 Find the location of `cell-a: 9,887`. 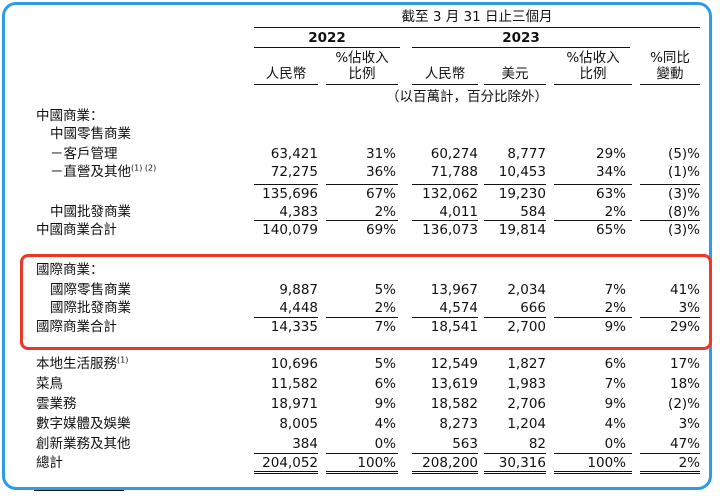

cell-a: 9,887 is located at coordinates (298, 290).